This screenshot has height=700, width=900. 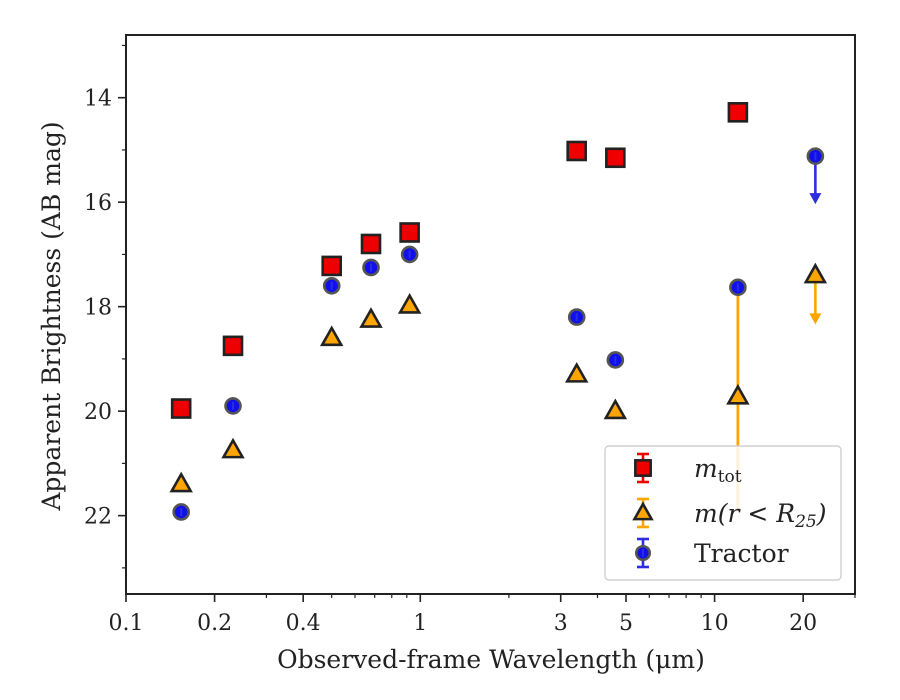 What do you see at coordinates (491, 659) in the screenshot?
I see `x-axis-label: Observed-frame Wavelength (μm)` at bounding box center [491, 659].